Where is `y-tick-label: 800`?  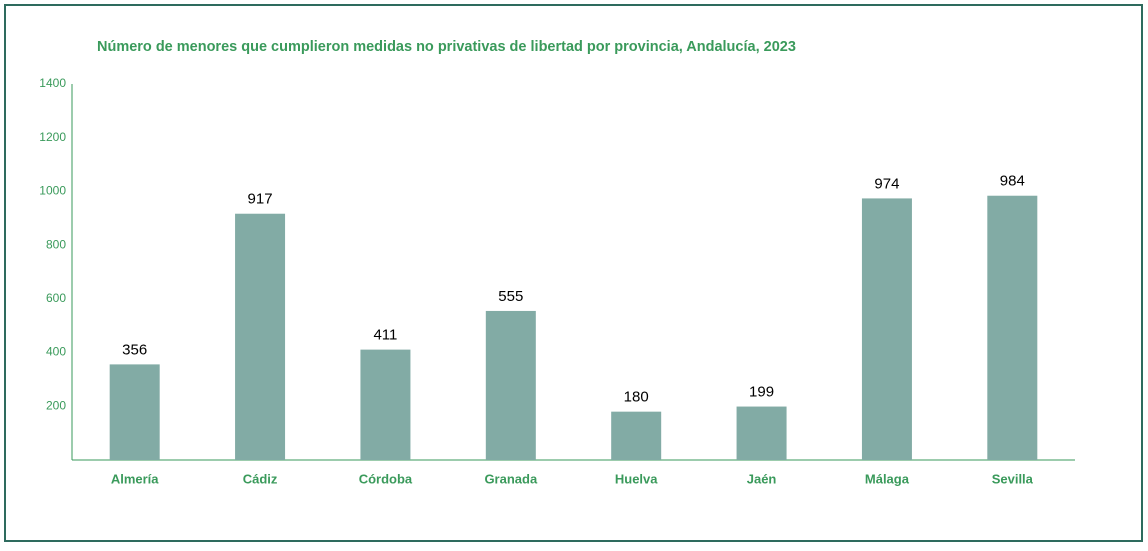 y-tick-label: 800 is located at coordinates (56, 244).